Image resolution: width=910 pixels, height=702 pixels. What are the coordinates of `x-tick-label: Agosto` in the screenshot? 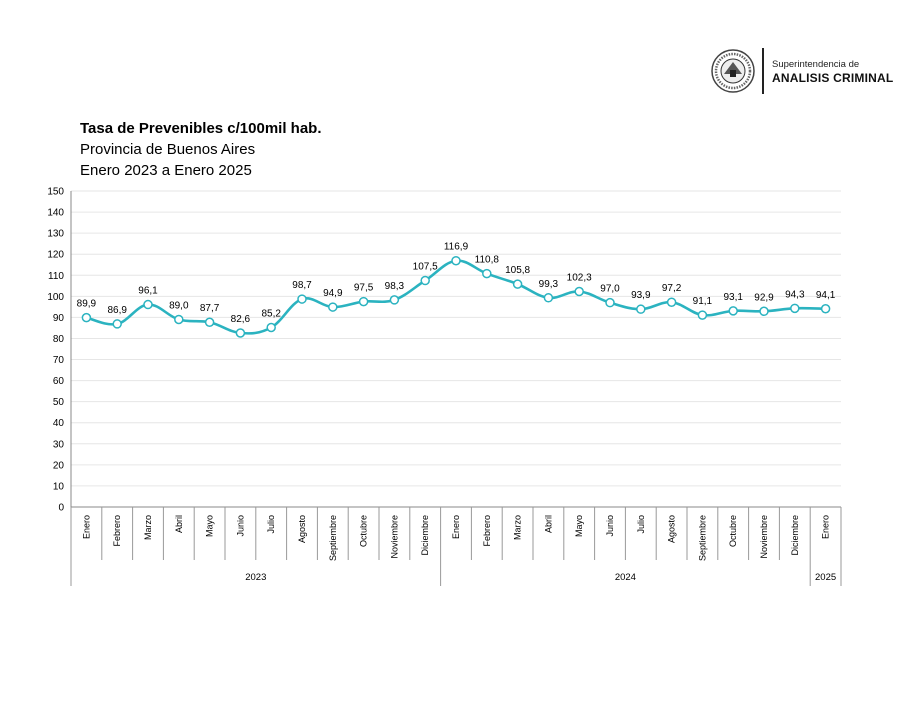 It's located at (672, 529).